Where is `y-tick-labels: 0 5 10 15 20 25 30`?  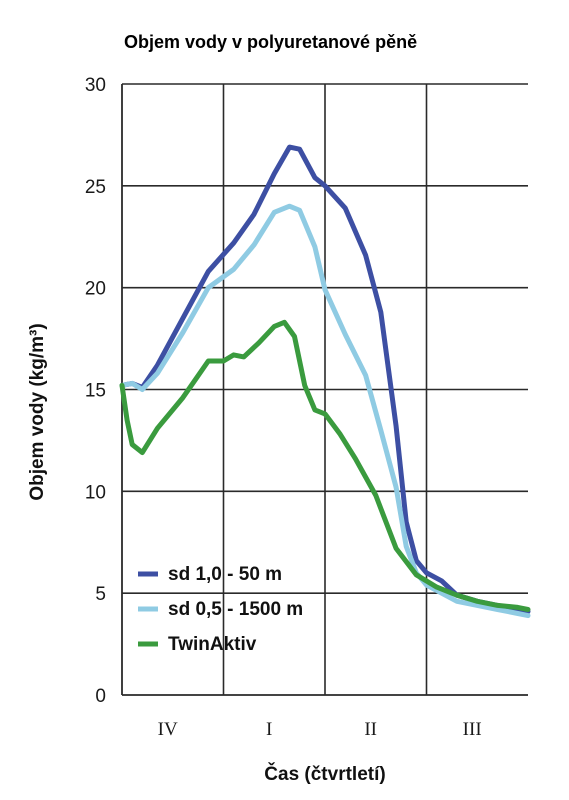
y-tick-labels: 0 5 10 15 20 25 30 is located at coordinates (95, 391).